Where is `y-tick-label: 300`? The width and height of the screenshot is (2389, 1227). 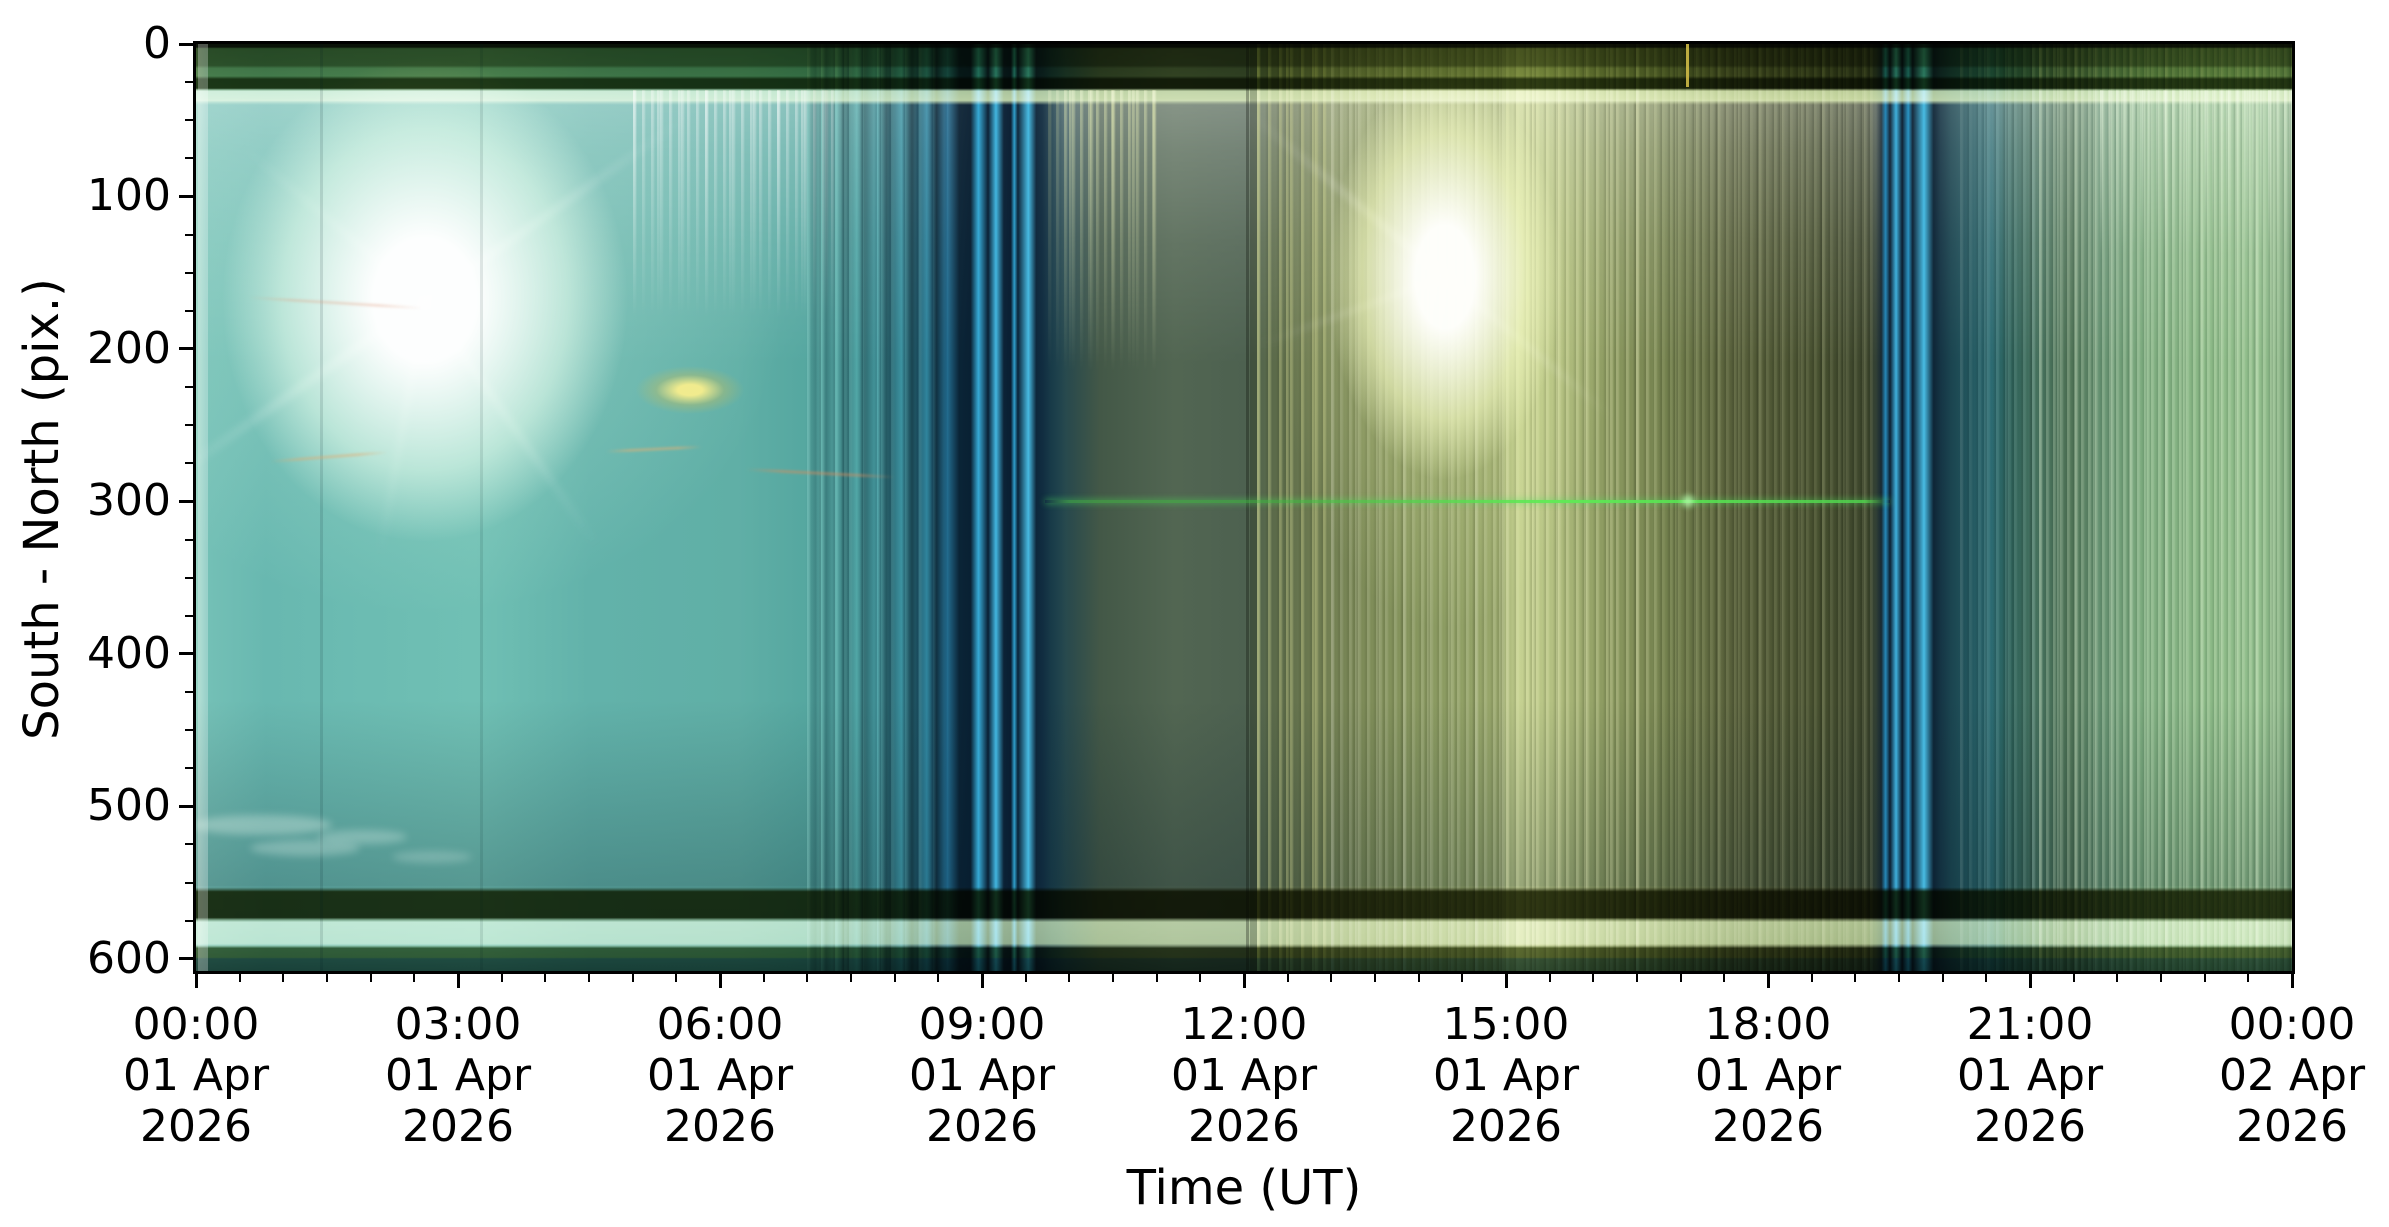
y-tick-label: 300 is located at coordinates (129, 501).